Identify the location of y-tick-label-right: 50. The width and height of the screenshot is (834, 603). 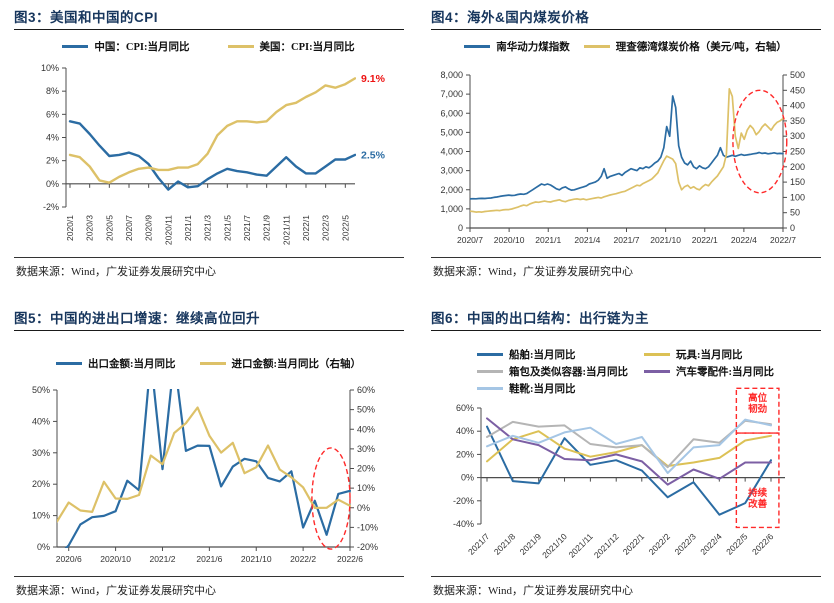
(795, 213).